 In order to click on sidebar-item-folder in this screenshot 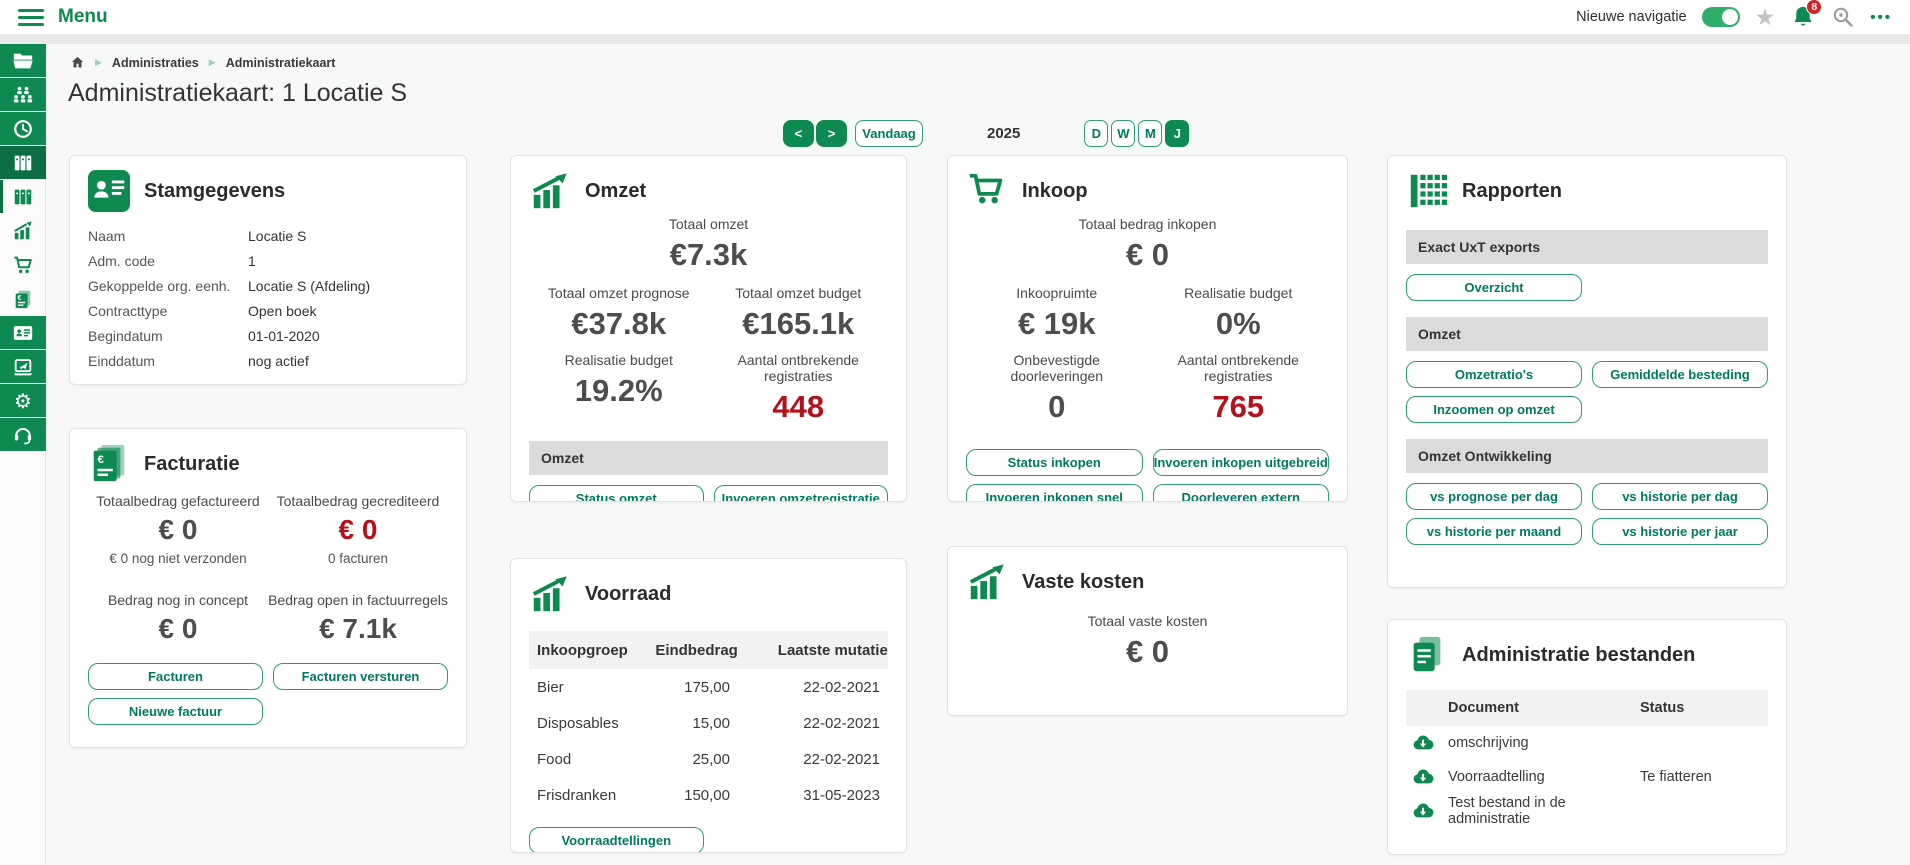, I will do `click(23, 60)`.